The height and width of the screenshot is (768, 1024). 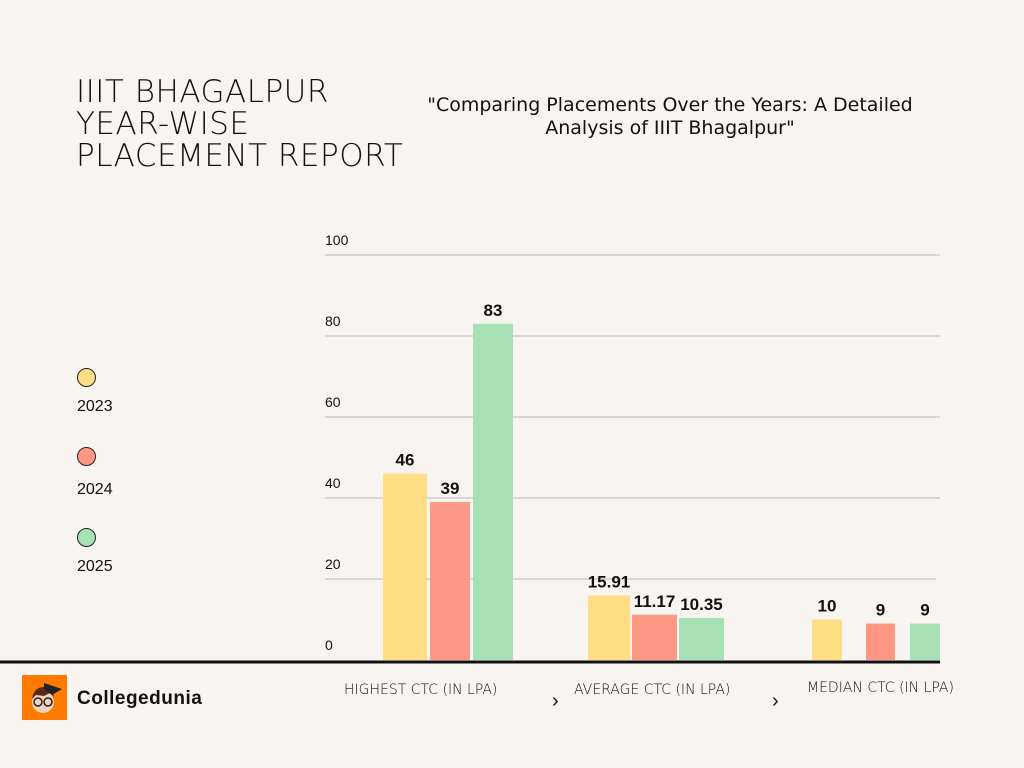 What do you see at coordinates (95, 472) in the screenshot?
I see `legend-item-2024: 2024` at bounding box center [95, 472].